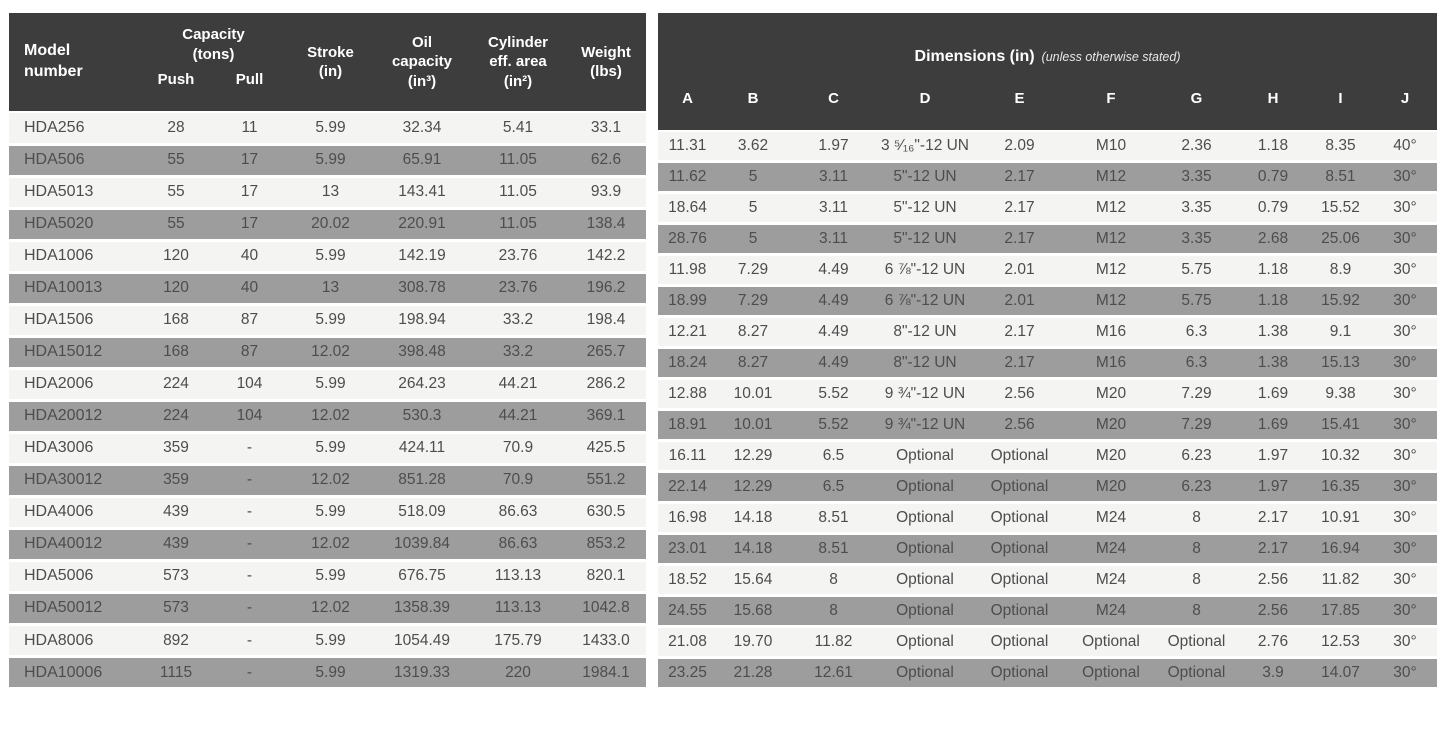 This screenshot has width=1445, height=736. I want to click on cell: 1039.84, so click(422, 545).